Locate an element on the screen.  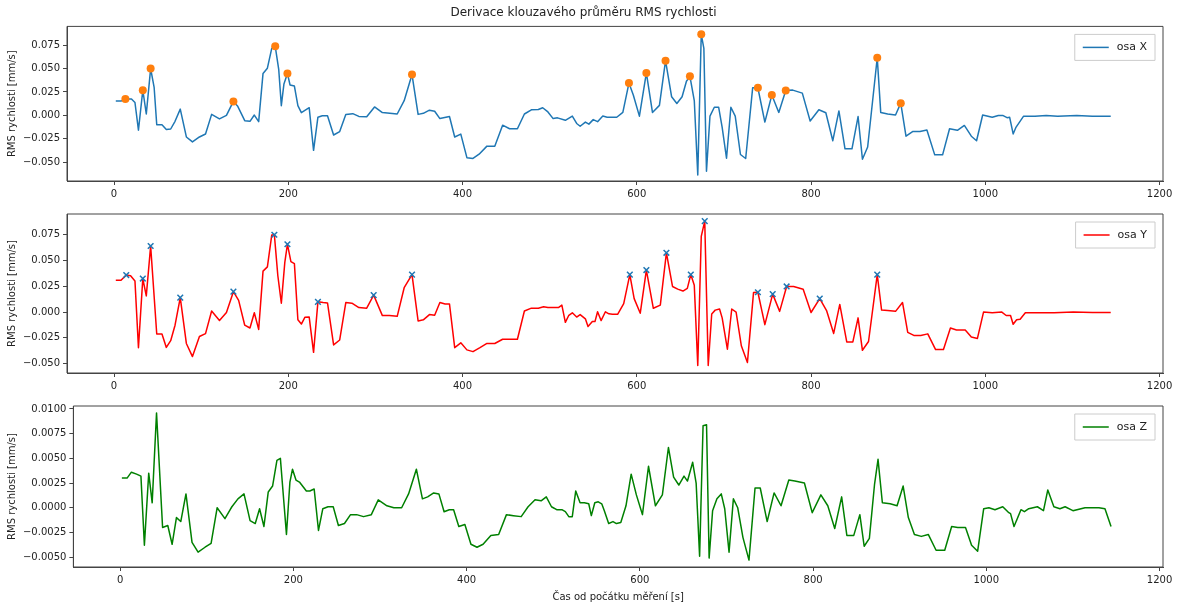
y-tick-label: 0.0100 is located at coordinates (49, 408).